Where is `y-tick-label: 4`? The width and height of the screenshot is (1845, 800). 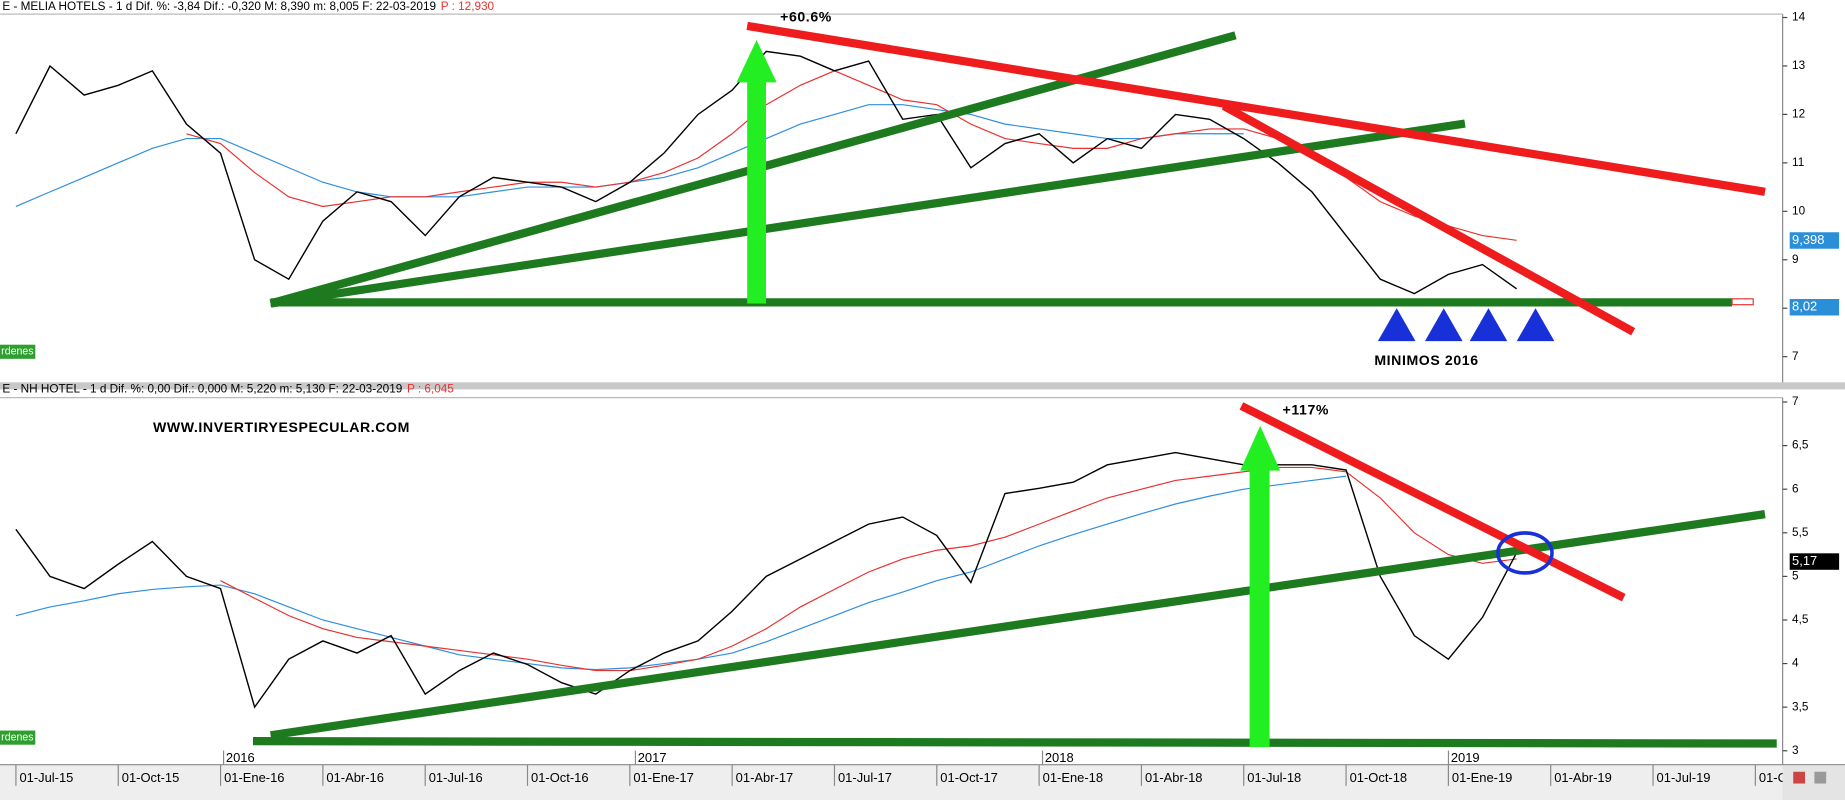
y-tick-label: 4 is located at coordinates (1795, 663).